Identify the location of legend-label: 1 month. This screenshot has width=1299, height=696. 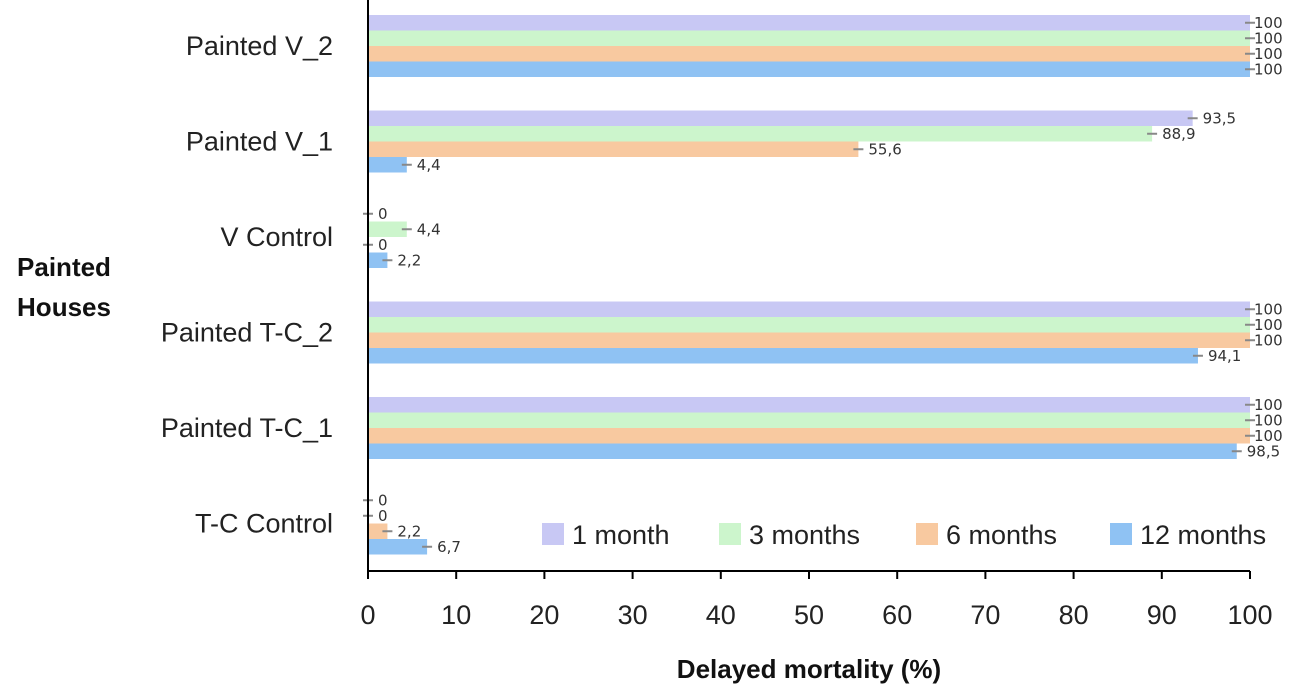
(621, 535).